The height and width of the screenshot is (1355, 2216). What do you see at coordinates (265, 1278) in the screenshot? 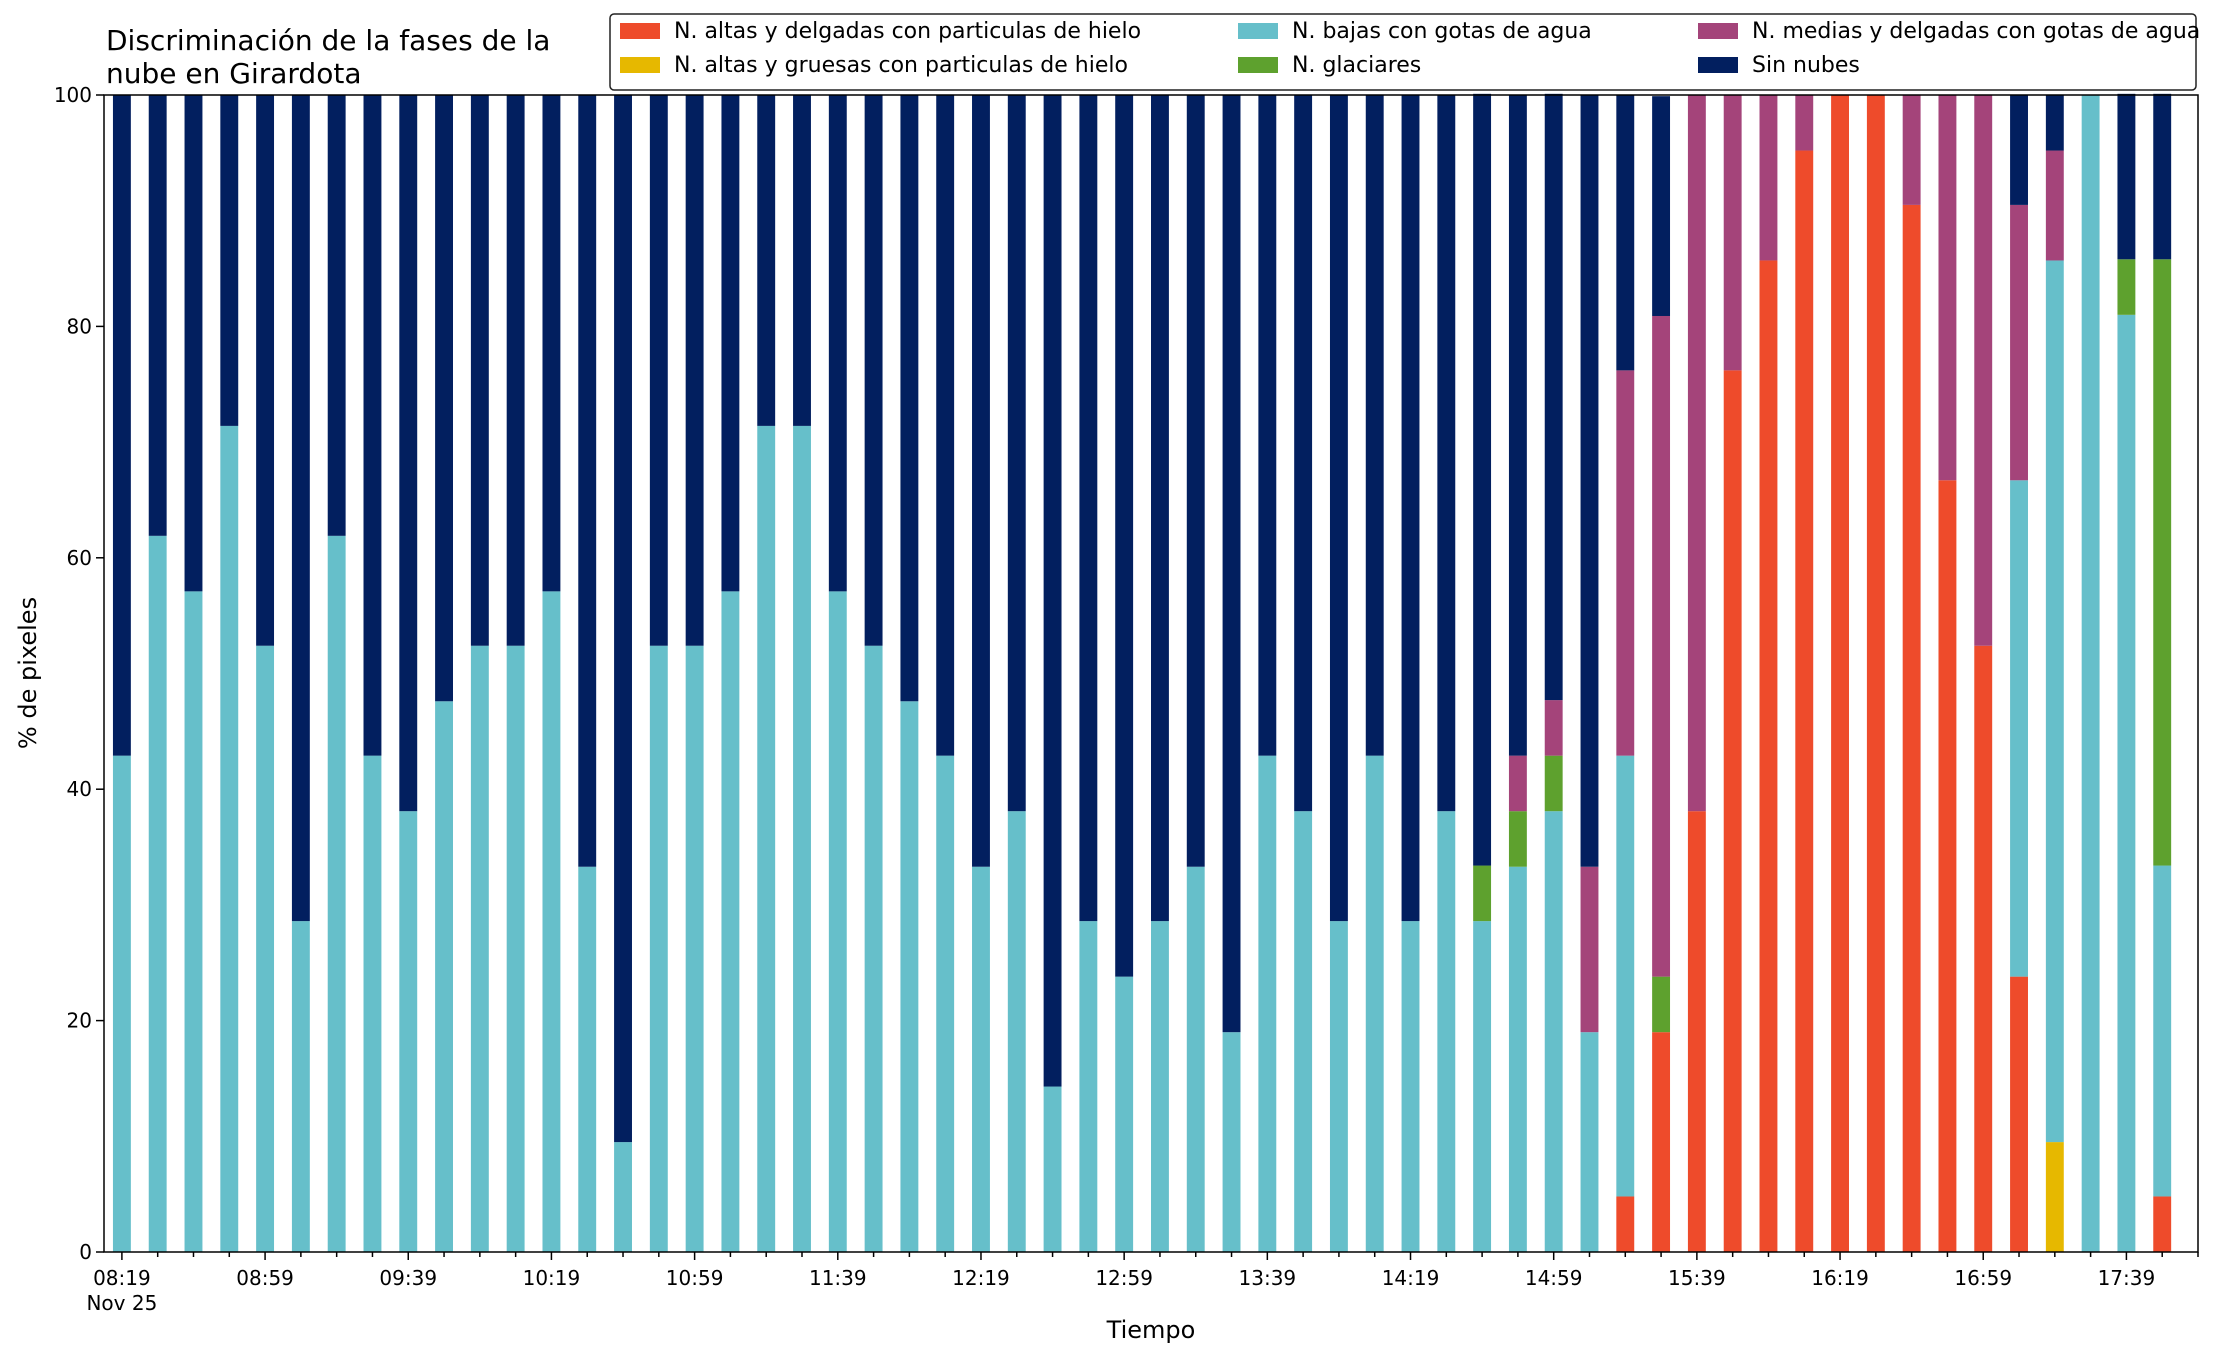
I see `x-tick-label: 08:59` at bounding box center [265, 1278].